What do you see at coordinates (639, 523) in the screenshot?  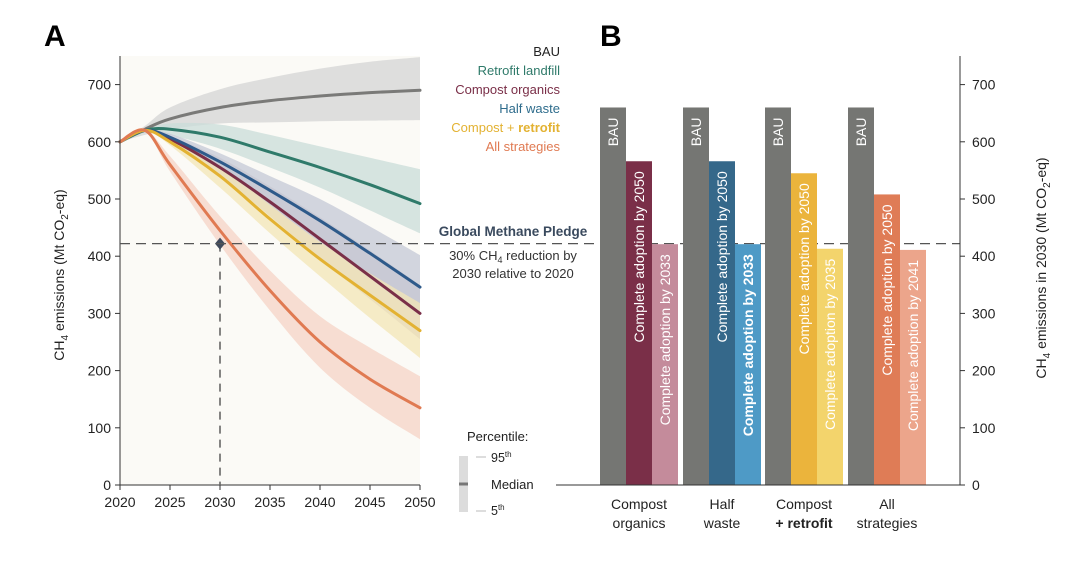 I see `category-label-line2: organics` at bounding box center [639, 523].